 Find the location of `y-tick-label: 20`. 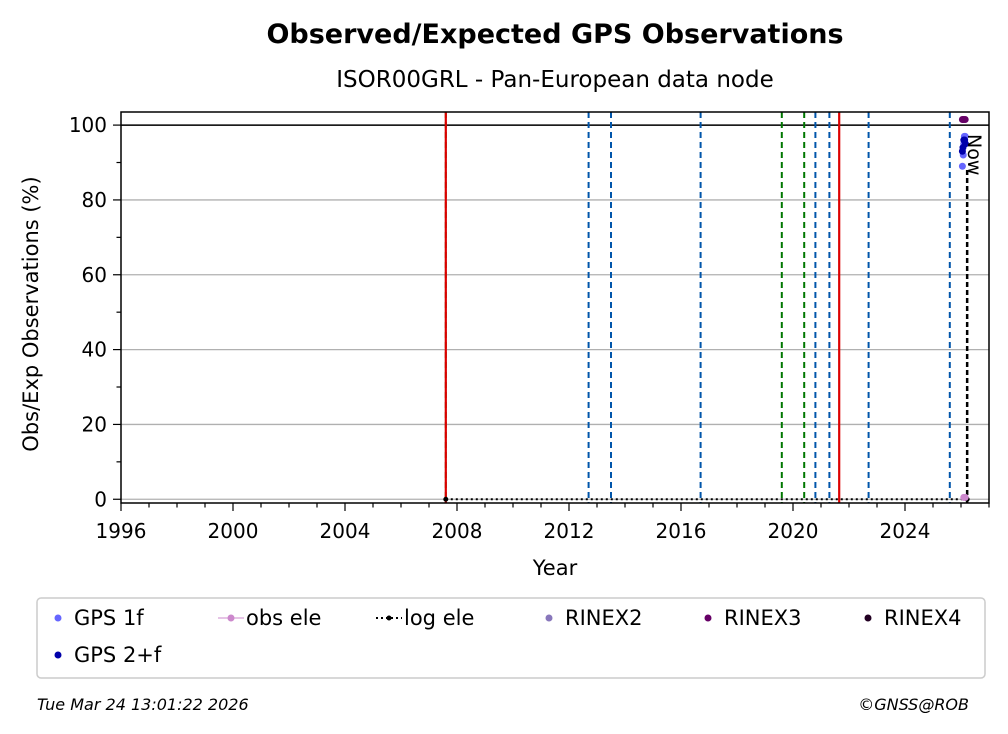

y-tick-label: 20 is located at coordinates (94, 424).